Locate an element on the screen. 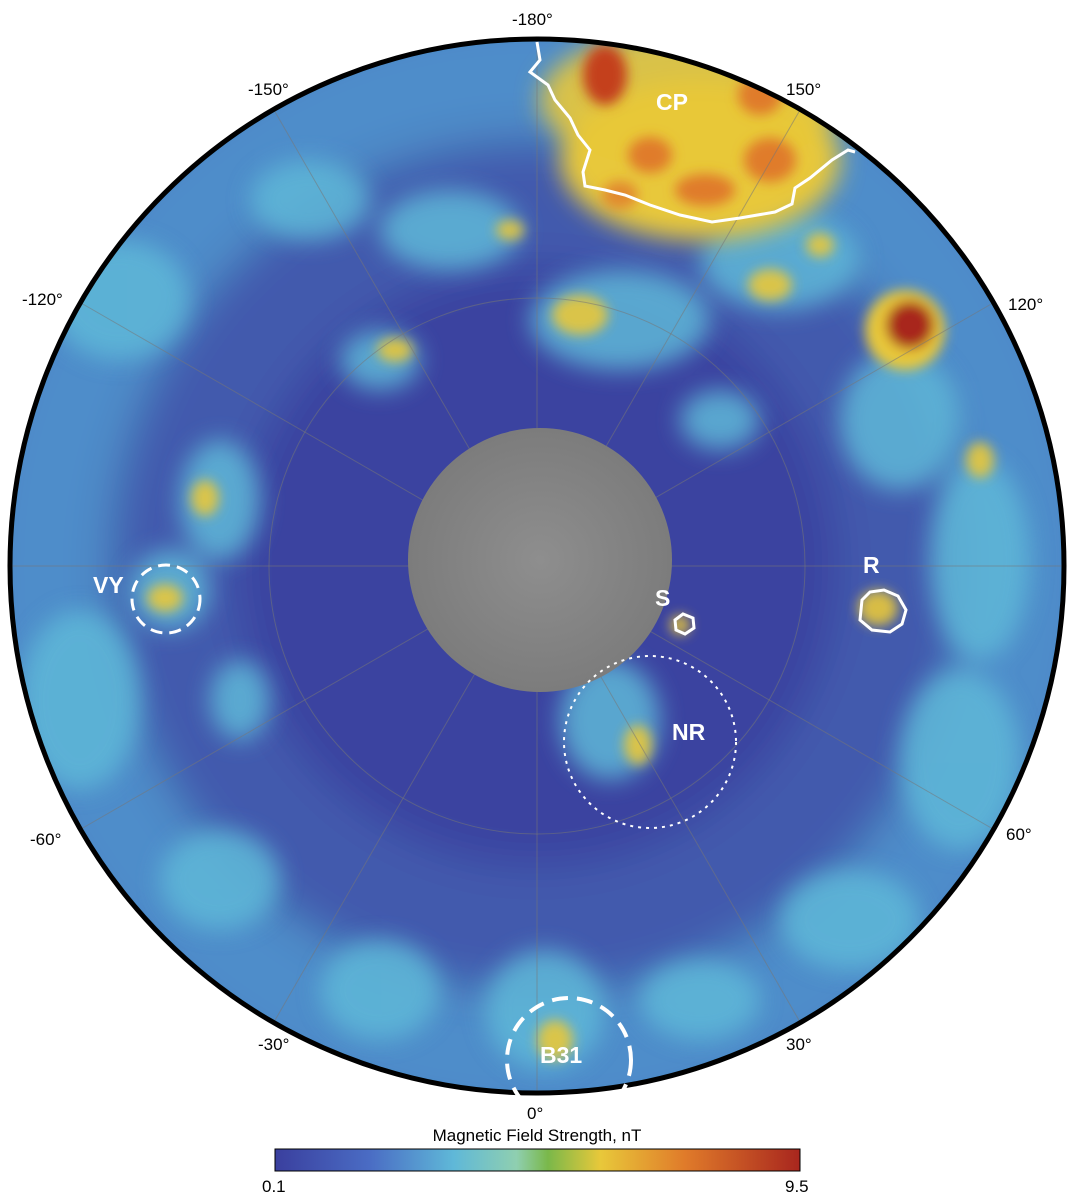  lon-label-upper-right: 150° is located at coordinates (803, 89).